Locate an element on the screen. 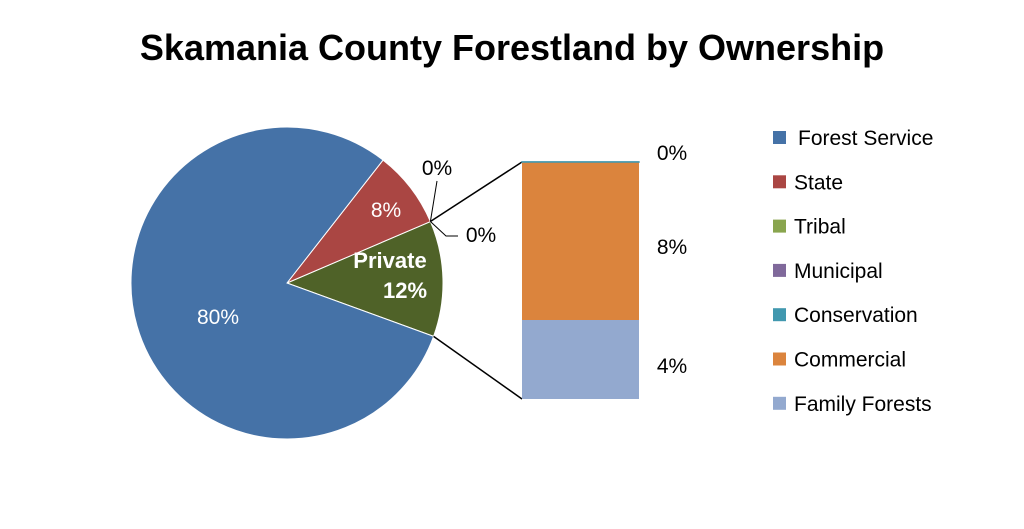 This screenshot has height=529, width=1024. legend-label-municipal: Municipal is located at coordinates (838, 271).